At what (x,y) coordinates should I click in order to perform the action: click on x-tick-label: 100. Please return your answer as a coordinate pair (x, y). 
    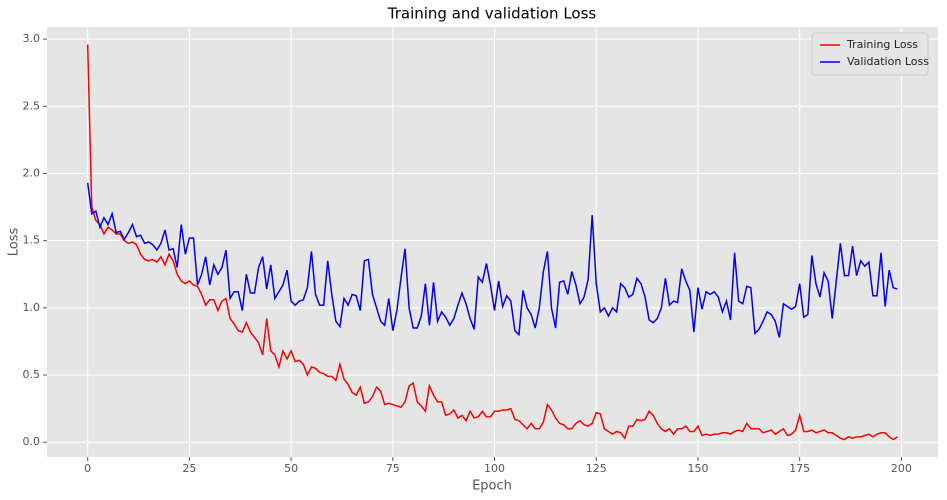
    Looking at the image, I should click on (494, 468).